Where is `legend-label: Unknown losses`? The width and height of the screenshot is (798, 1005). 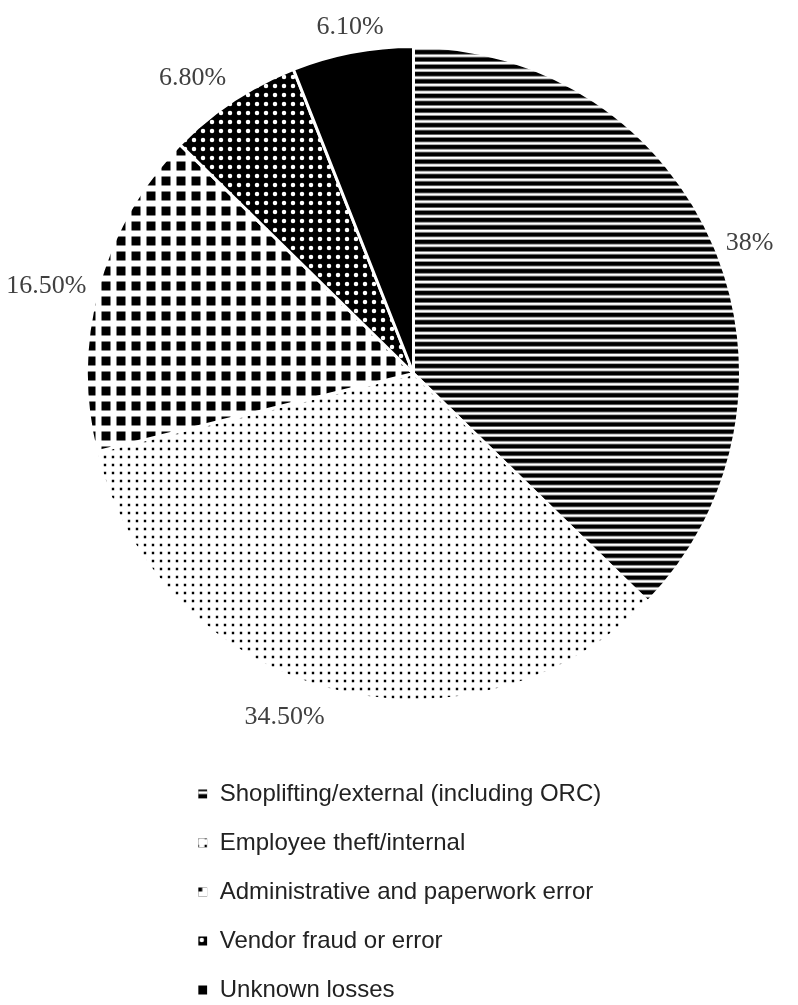 legend-label: Unknown losses is located at coordinates (307, 989).